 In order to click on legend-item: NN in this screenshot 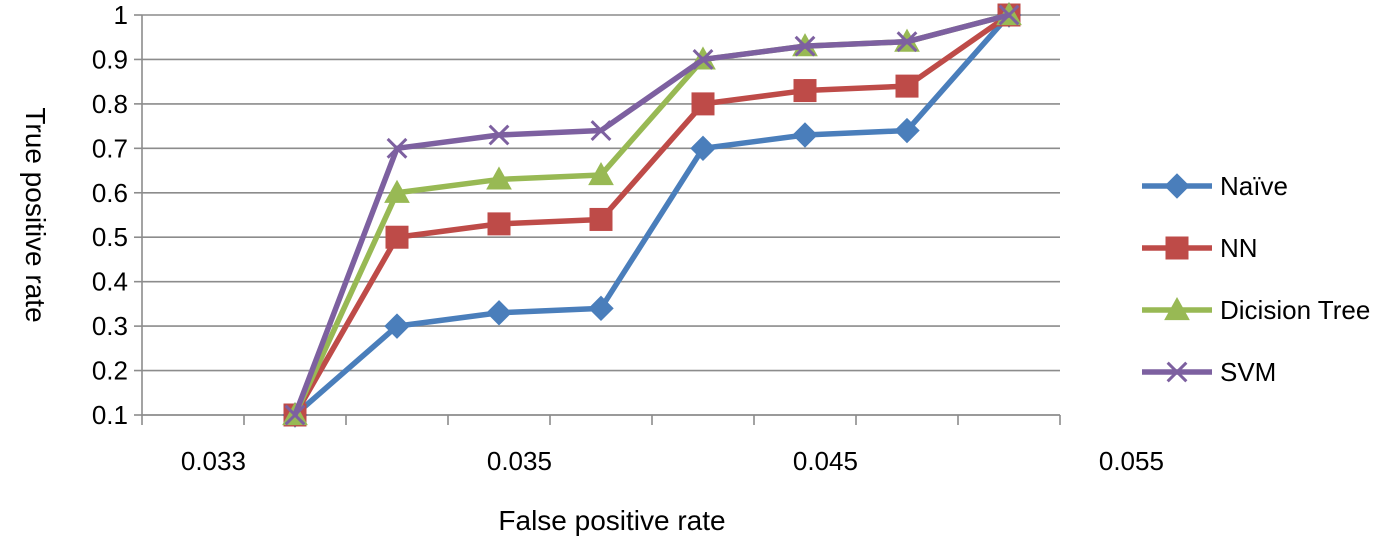, I will do `click(1200, 248)`.